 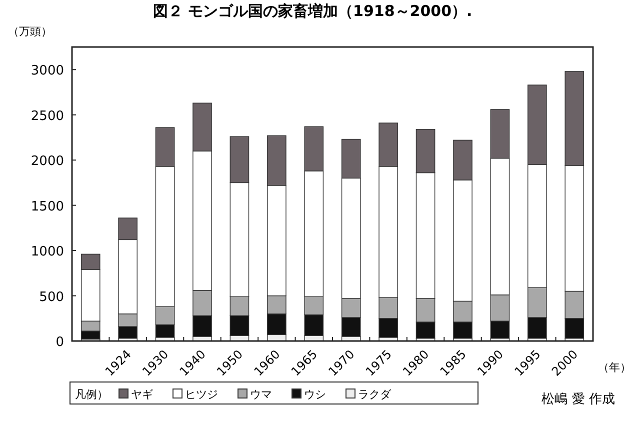 I want to click on legend-label: ラクダ, so click(x=375, y=394).